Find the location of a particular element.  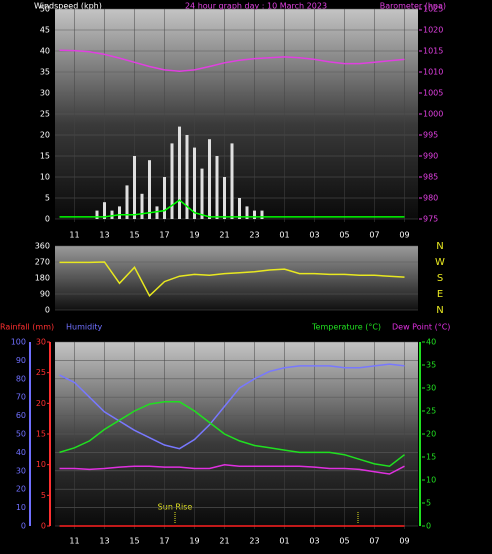

y2-tick-label: 1010 is located at coordinates (433, 72).